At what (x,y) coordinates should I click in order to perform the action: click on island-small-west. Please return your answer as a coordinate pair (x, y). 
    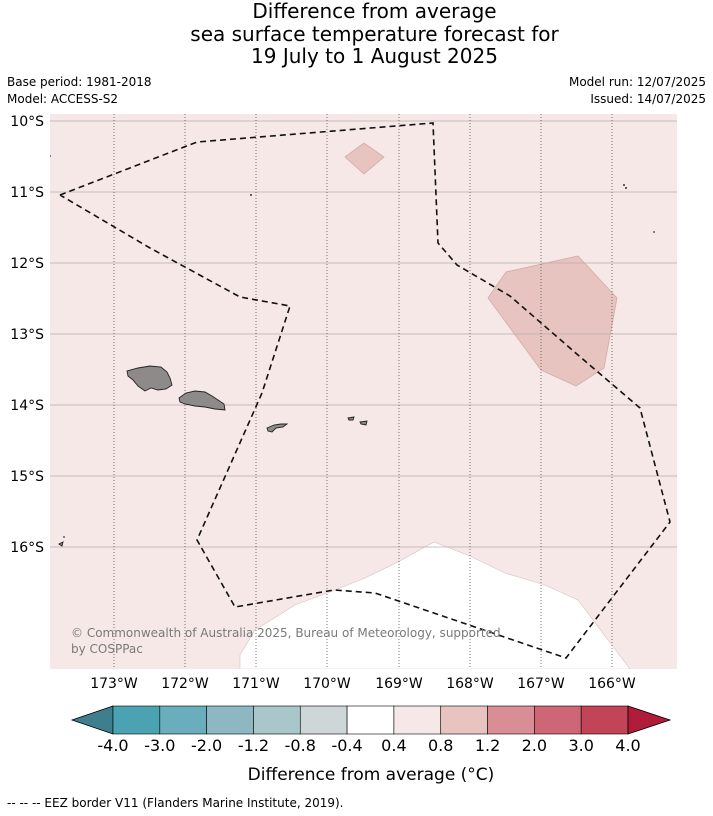
    Looking at the image, I should click on (61, 544).